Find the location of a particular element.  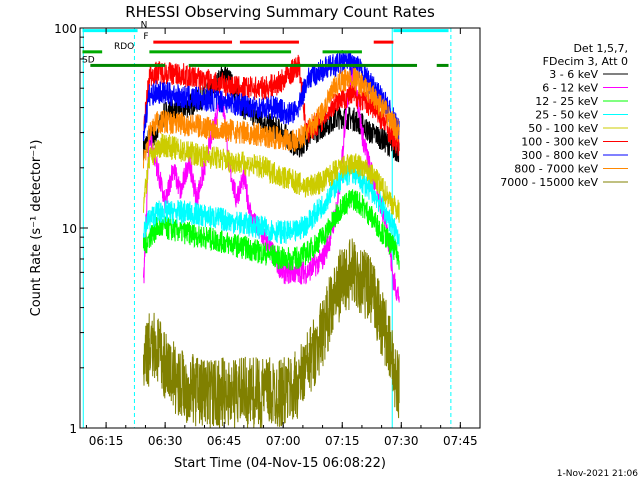

x-tick-label-0: 06:15 is located at coordinates (106, 441).